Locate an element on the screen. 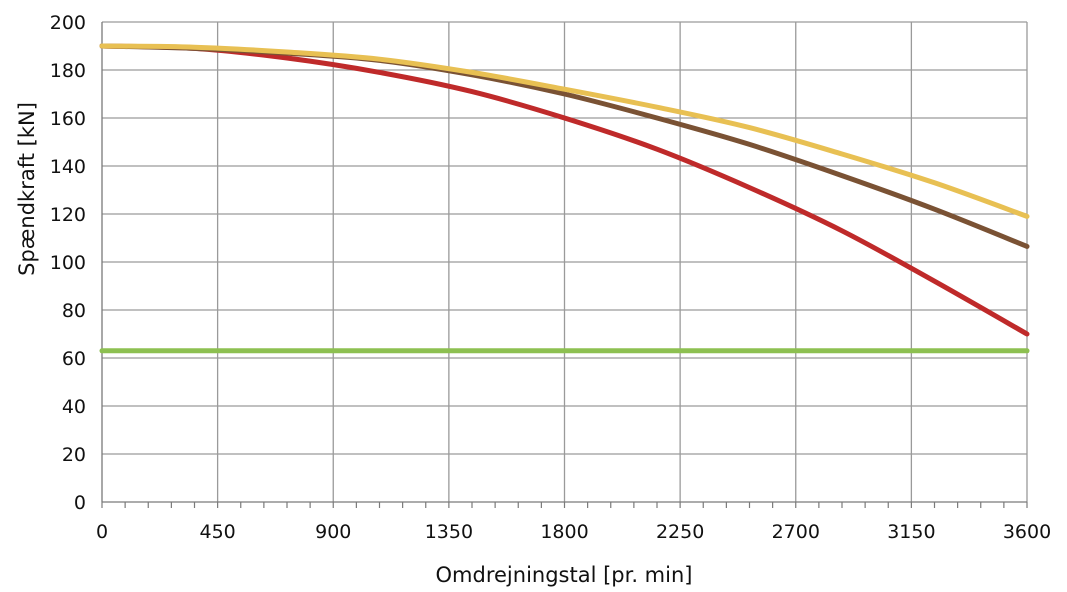  y-tick-label: 80 is located at coordinates (74, 311).